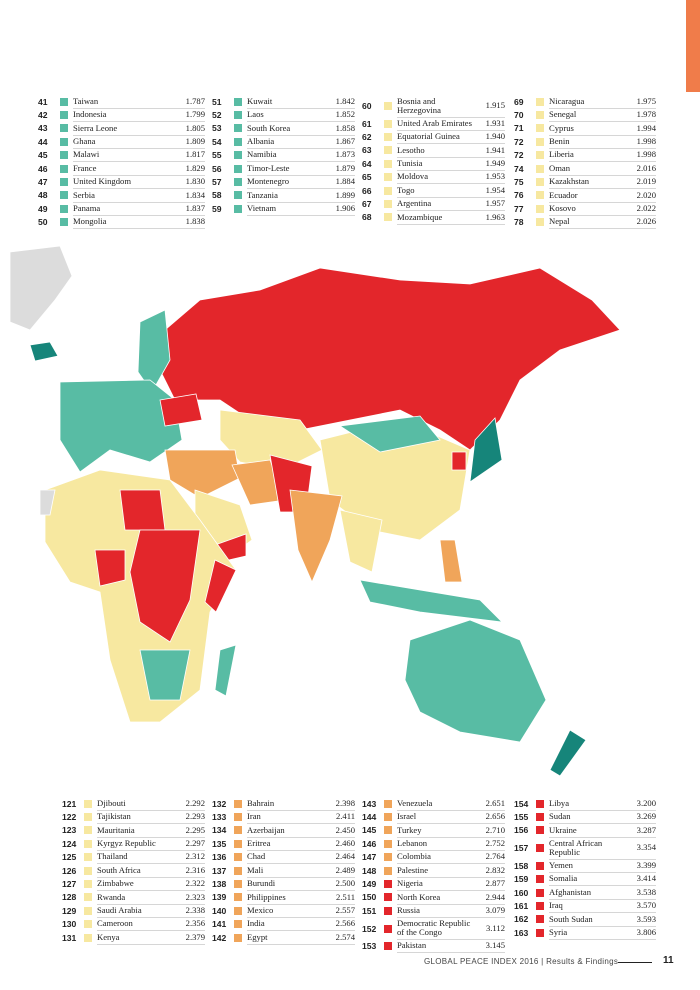 The height and width of the screenshot is (990, 700). Describe the element at coordinates (43, 115) in the screenshot. I see `rank: 42` at that location.